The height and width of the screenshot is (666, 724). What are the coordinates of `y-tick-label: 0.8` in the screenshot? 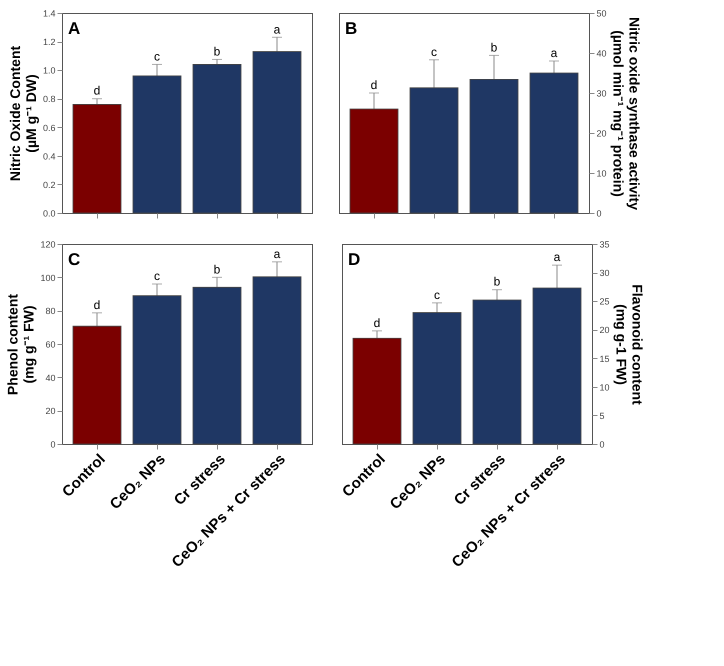 It's located at (49, 99).